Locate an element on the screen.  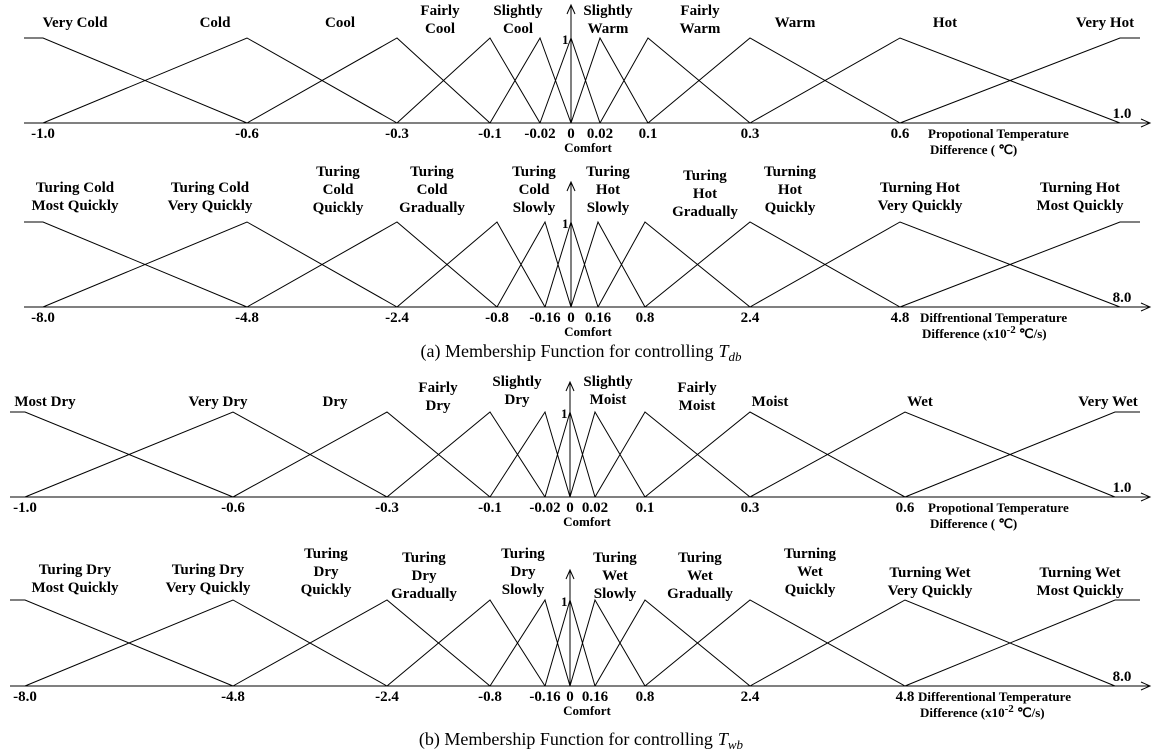
set-label: Slowly is located at coordinates (523, 590).